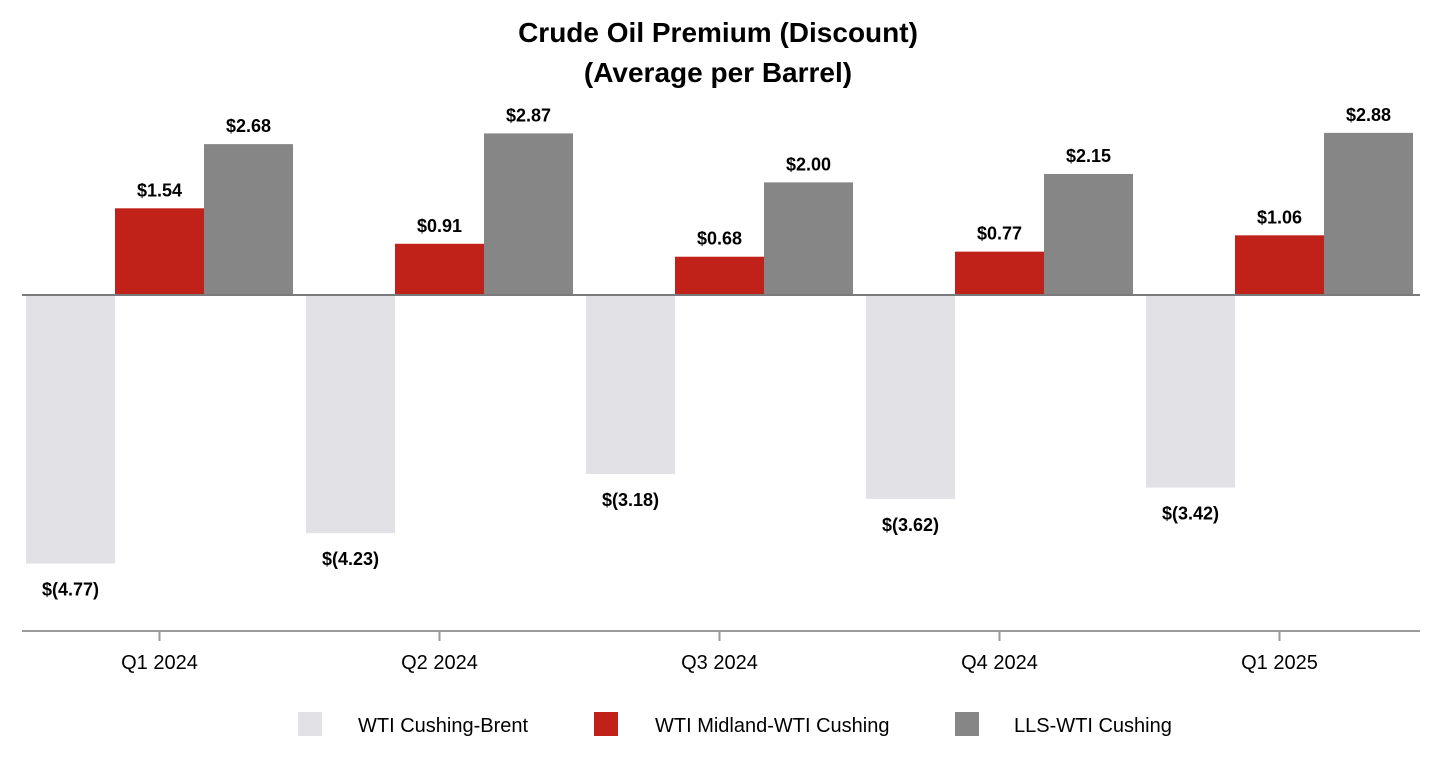  What do you see at coordinates (910, 397) in the screenshot?
I see `bar-wti-cushing-brent-q4-2024` at bounding box center [910, 397].